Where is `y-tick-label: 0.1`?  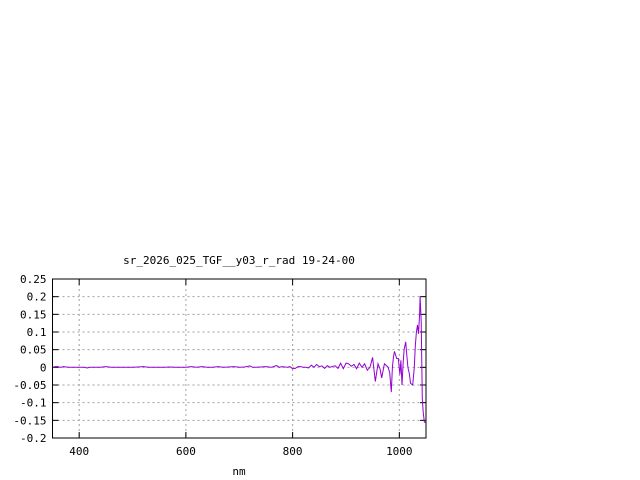 y-tick-label: 0.1 is located at coordinates (37, 332).